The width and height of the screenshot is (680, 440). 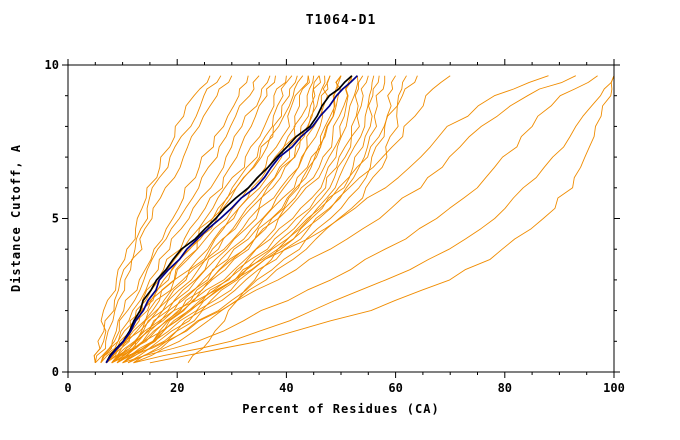 What do you see at coordinates (16, 218) in the screenshot?
I see `y-axis-label: Distance Cutoff, A` at bounding box center [16, 218].